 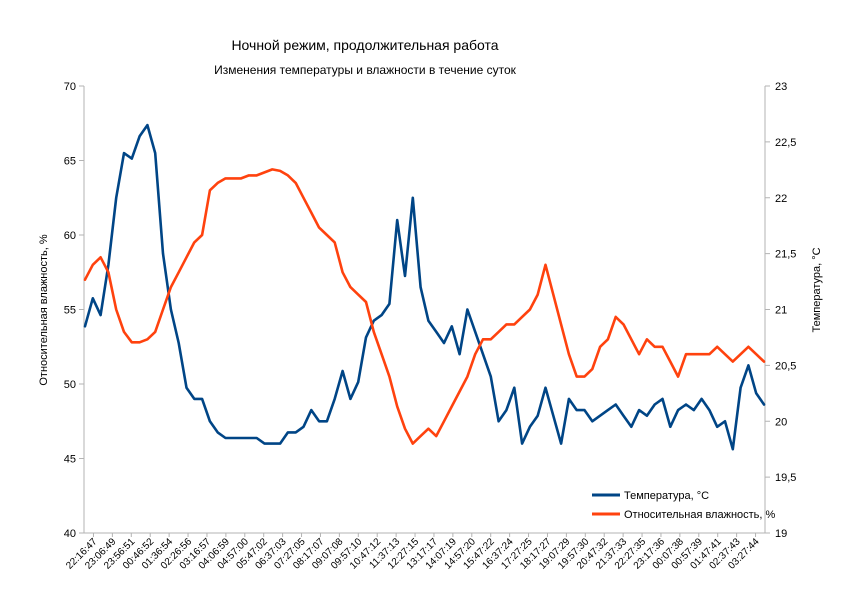 I want to click on y-right-ticks: 19 19,5 20 20,5 21 21,5 22 22,5 23, so click(x=780, y=310).